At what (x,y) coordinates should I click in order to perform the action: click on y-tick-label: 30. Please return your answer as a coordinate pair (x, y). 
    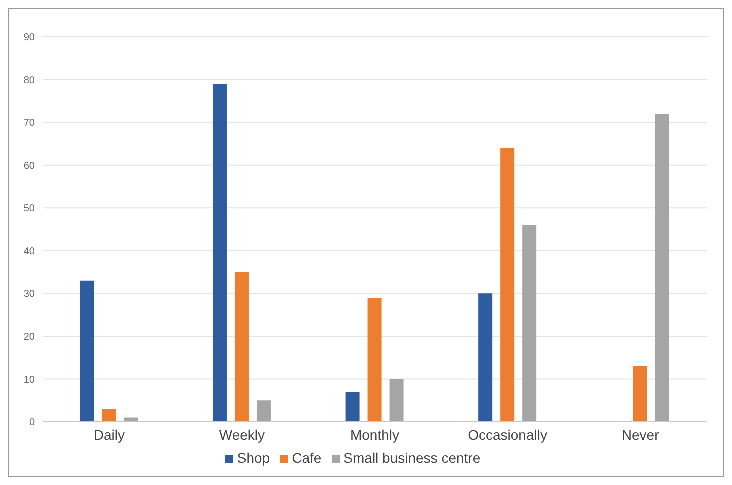
    Looking at the image, I should click on (30, 294).